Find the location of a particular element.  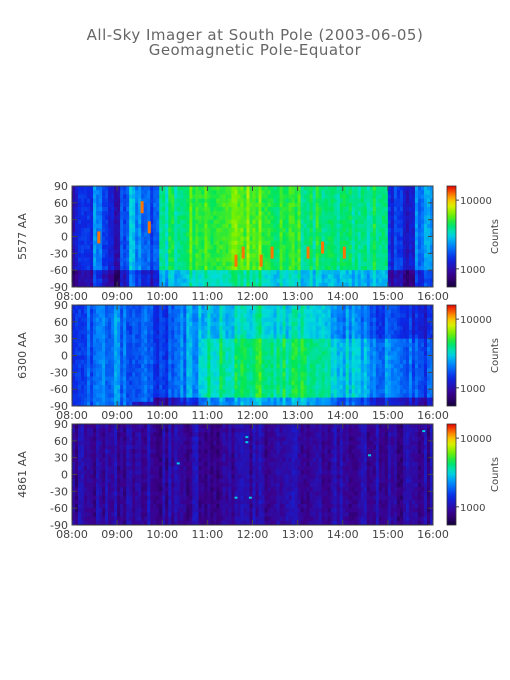

y-axis-label: 4861 AA is located at coordinates (22, 474).